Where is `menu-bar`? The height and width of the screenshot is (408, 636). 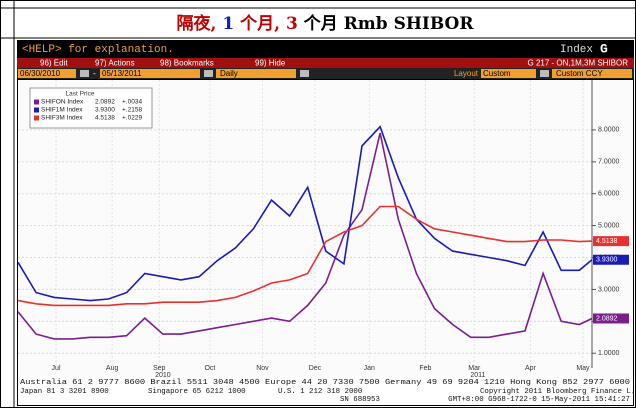 menu-bar is located at coordinates (325, 63).